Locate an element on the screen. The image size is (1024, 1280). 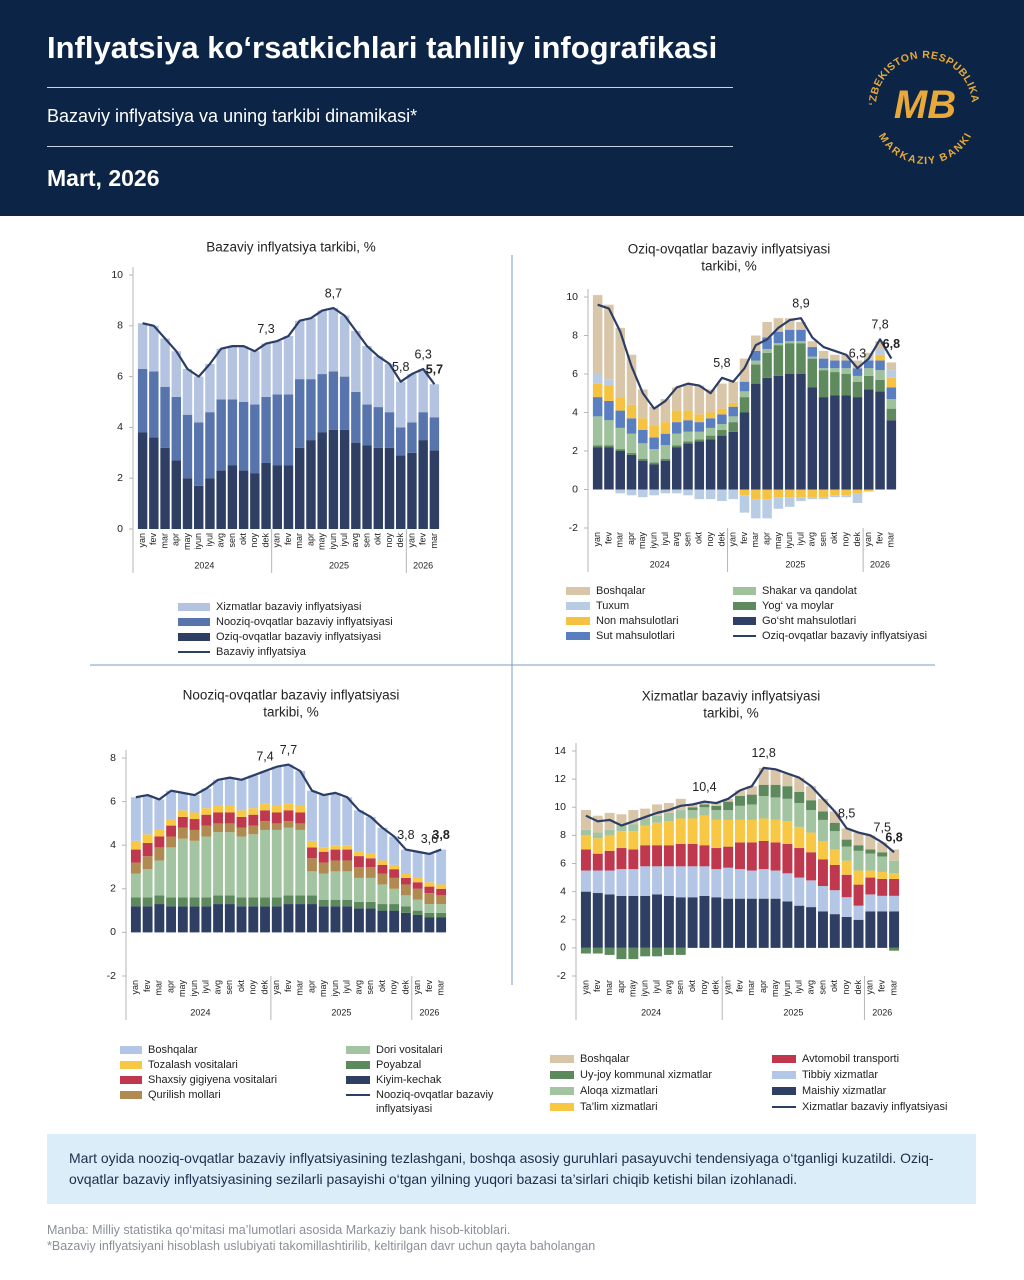
year-label: 2024 is located at coordinates (200, 1012).